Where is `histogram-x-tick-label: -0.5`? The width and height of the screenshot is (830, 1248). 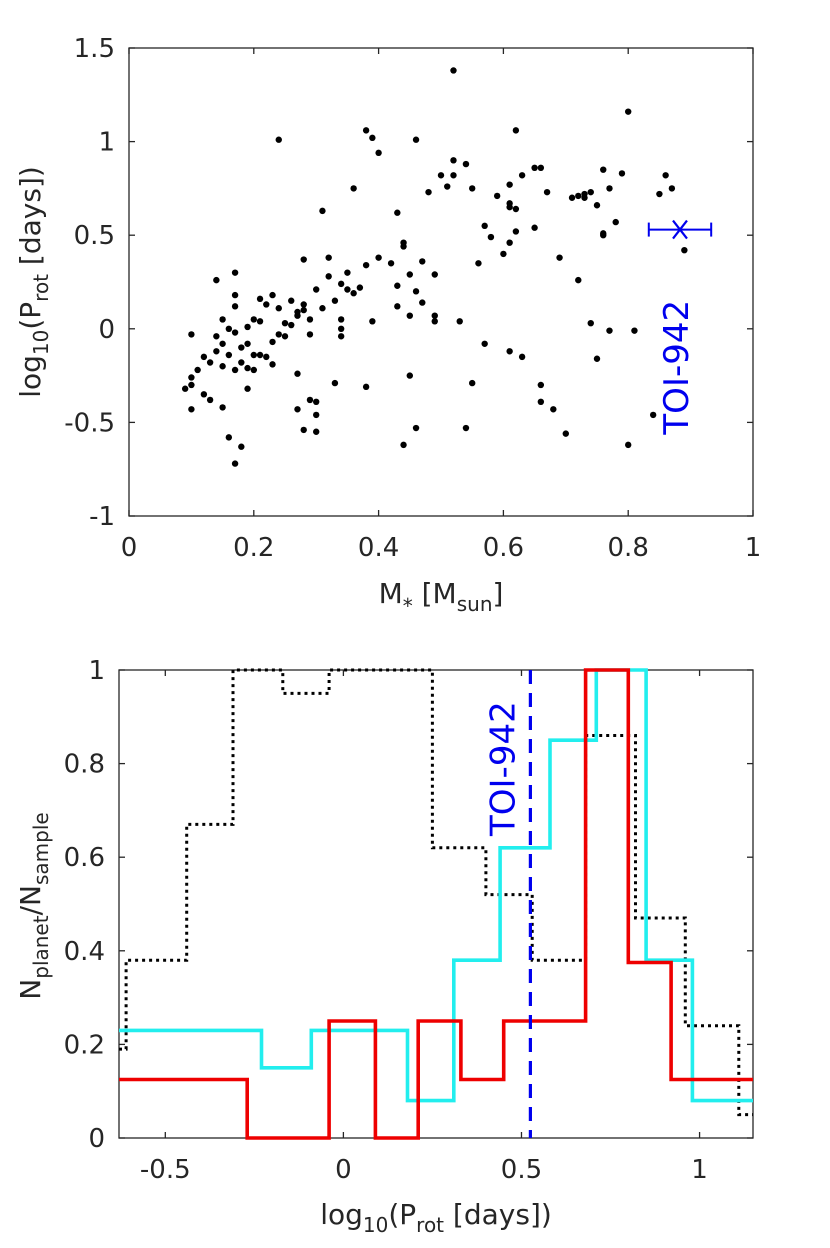 histogram-x-tick-label: -0.5 is located at coordinates (165, 1170).